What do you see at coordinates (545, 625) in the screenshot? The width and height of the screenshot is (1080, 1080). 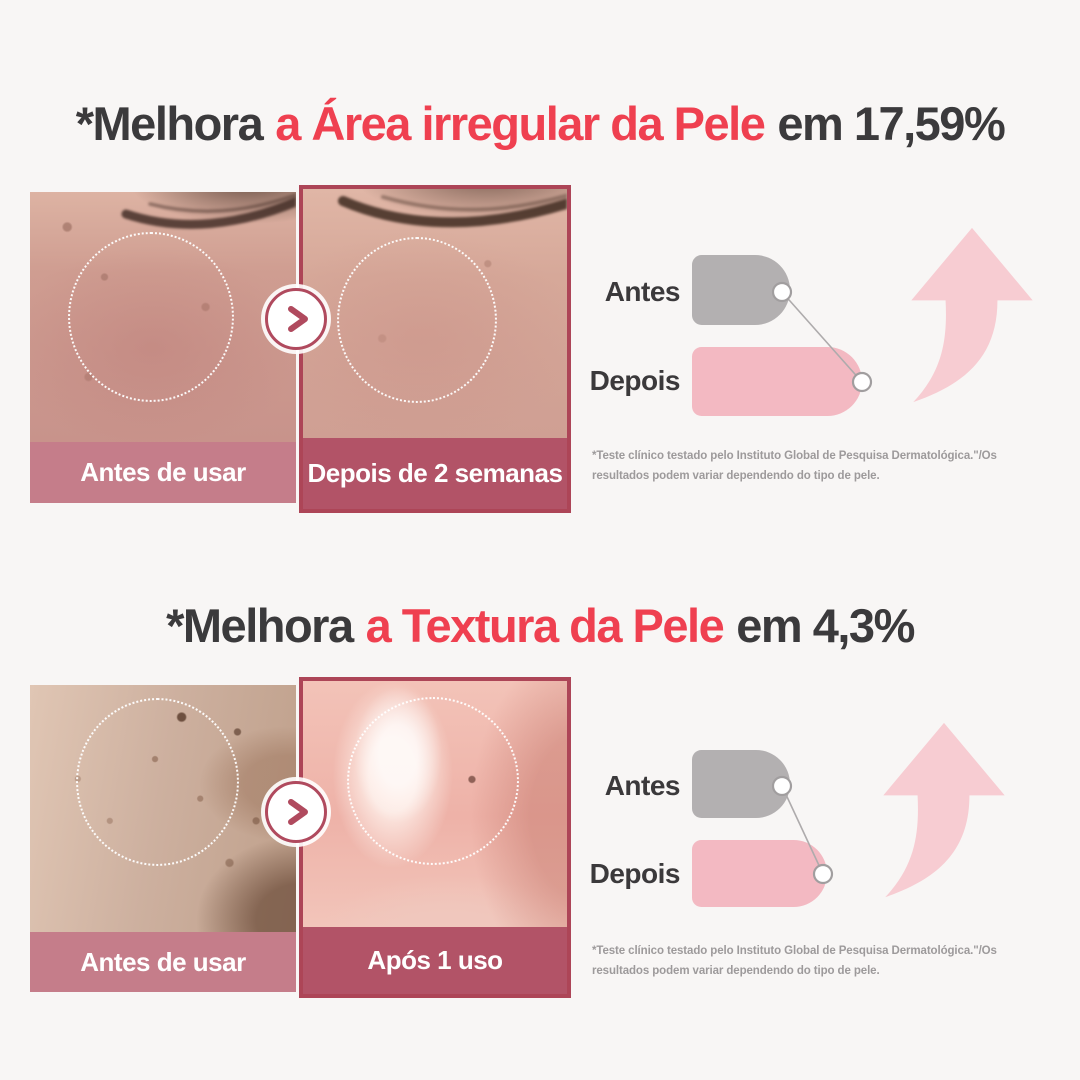 I see `title-highlight: a Textura da Pele` at bounding box center [545, 625].